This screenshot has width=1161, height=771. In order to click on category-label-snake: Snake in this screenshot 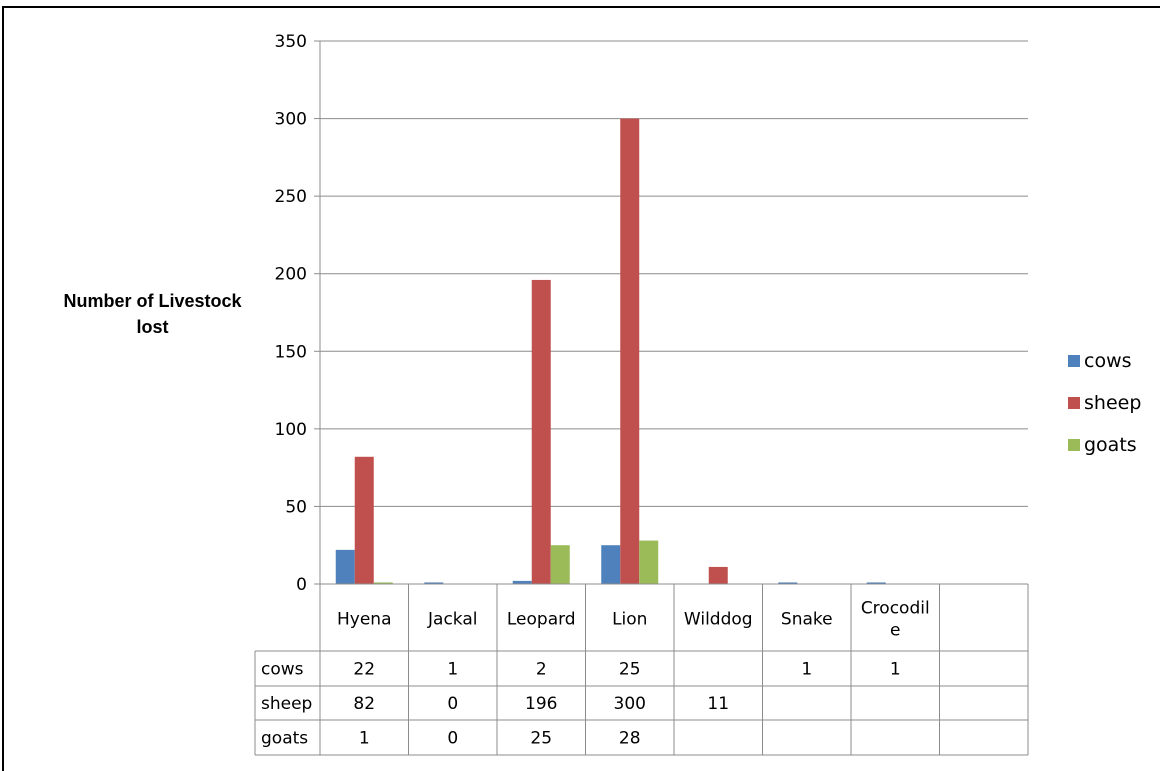, I will do `click(807, 620)`.